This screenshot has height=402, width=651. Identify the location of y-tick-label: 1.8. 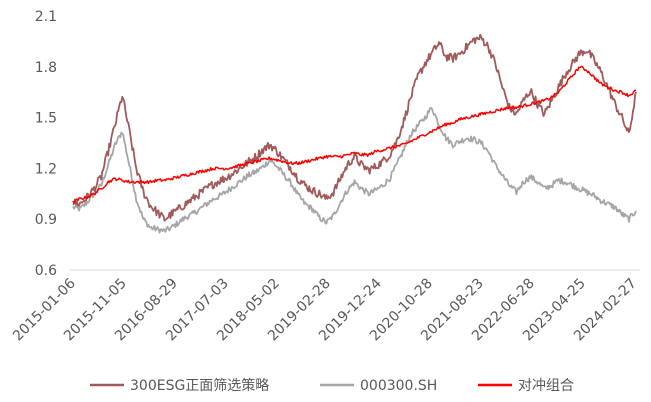
(46, 68).